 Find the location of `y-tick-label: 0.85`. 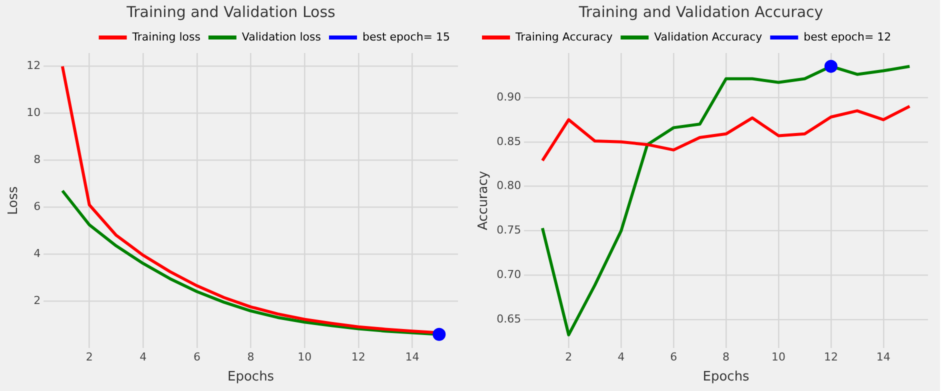

y-tick-label: 0.85 is located at coordinates (509, 141).